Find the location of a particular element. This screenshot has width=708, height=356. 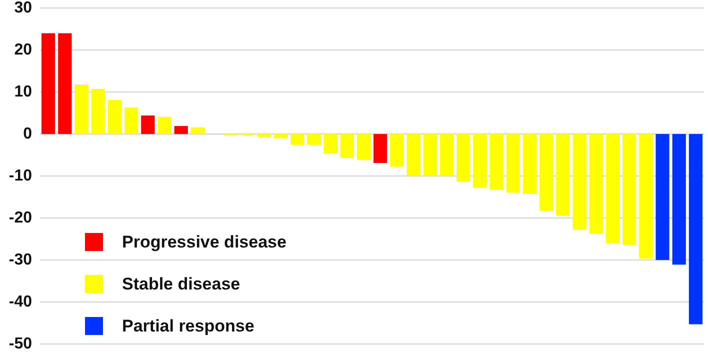

y-tick-label: -40 is located at coordinates (20, 302).